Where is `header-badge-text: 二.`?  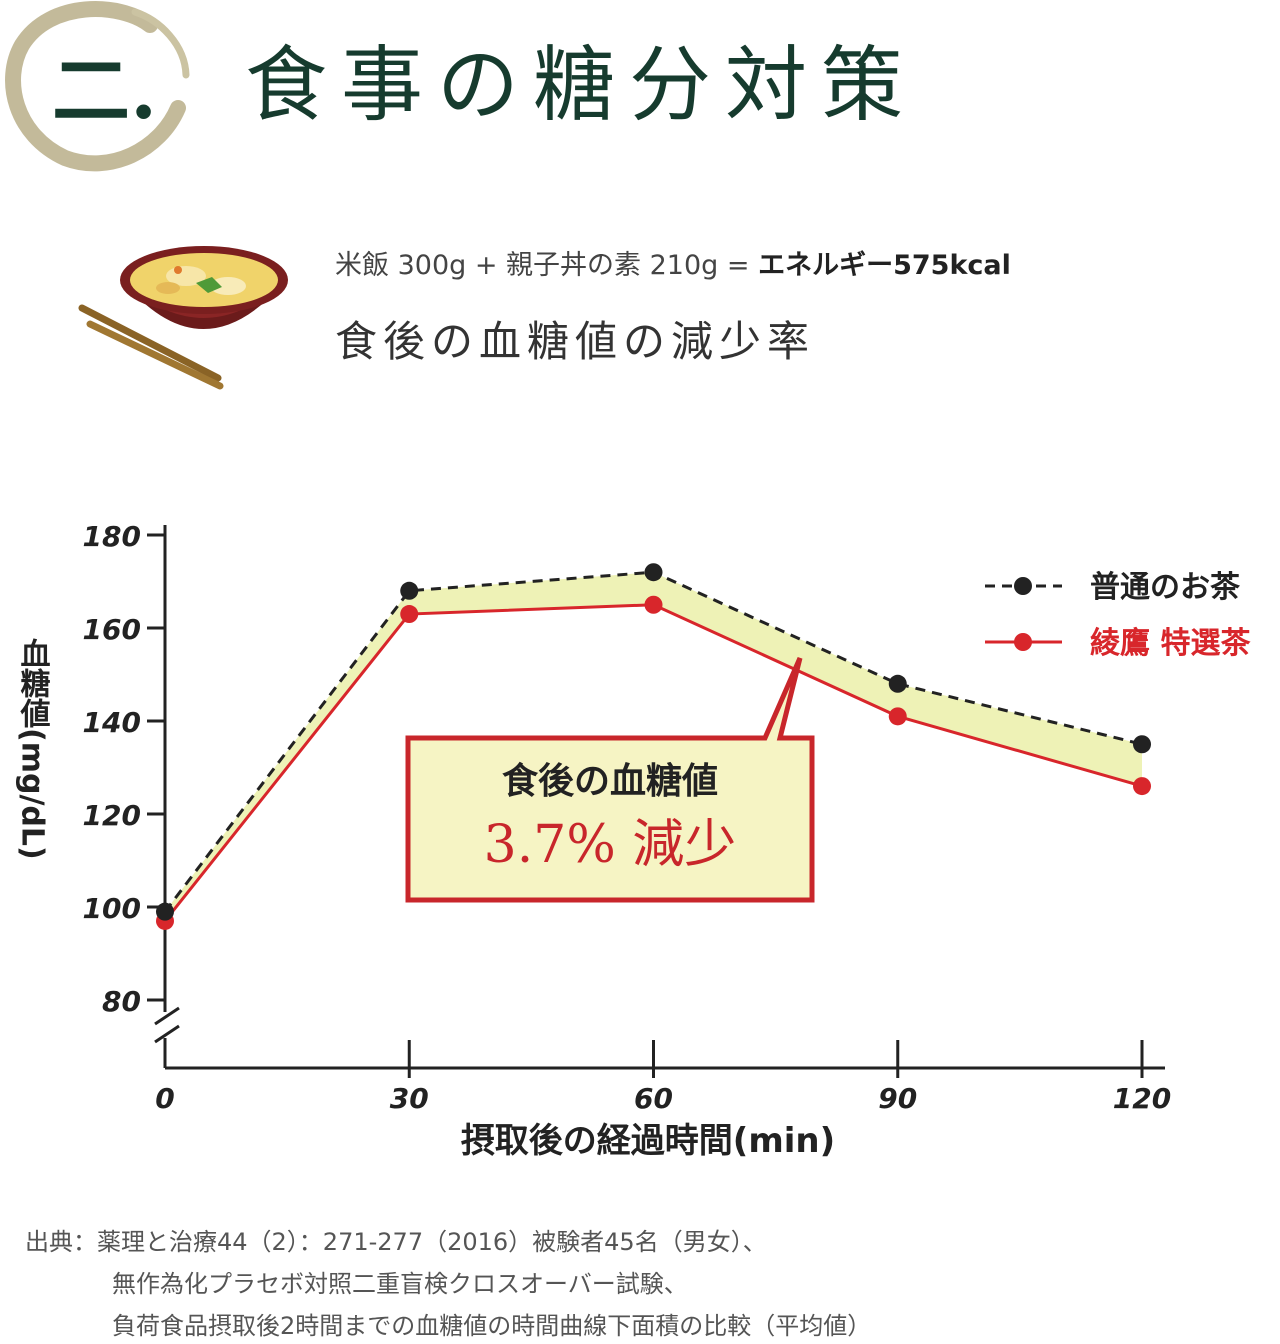 header-badge-text: 二. is located at coordinates (104, 91).